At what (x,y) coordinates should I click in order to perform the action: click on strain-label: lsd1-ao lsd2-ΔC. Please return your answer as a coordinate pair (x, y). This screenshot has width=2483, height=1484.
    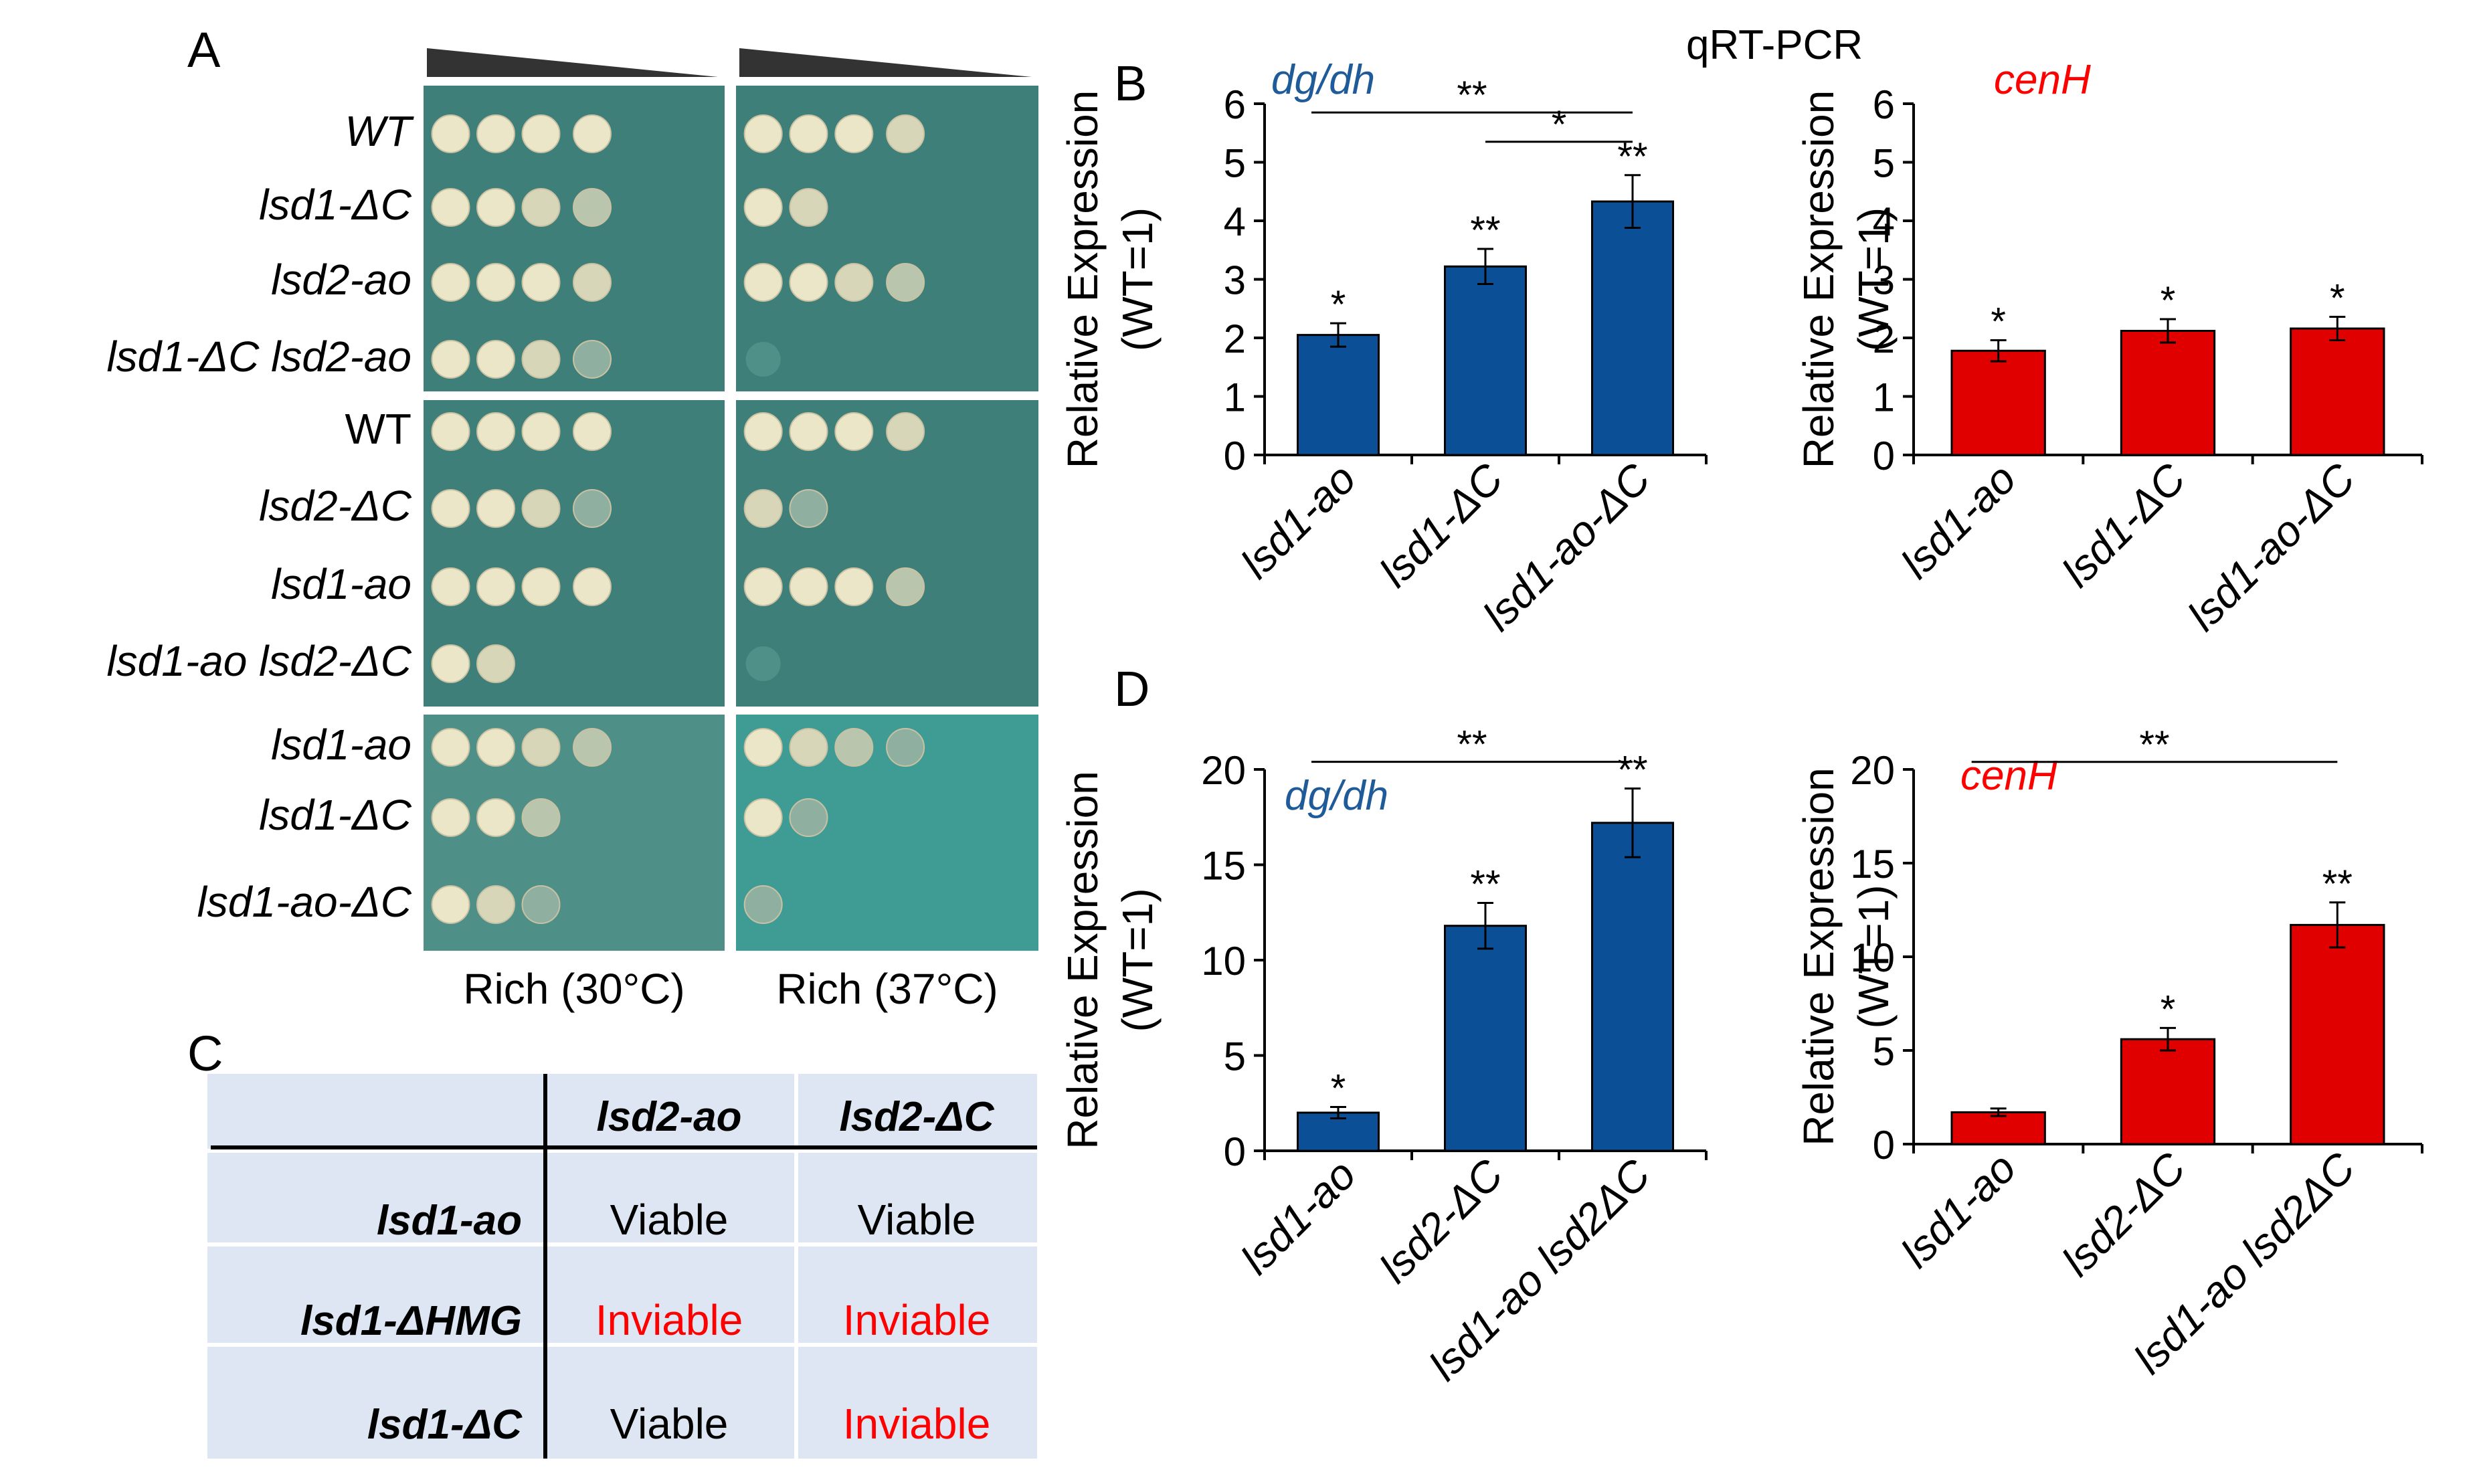
    Looking at the image, I should click on (258, 661).